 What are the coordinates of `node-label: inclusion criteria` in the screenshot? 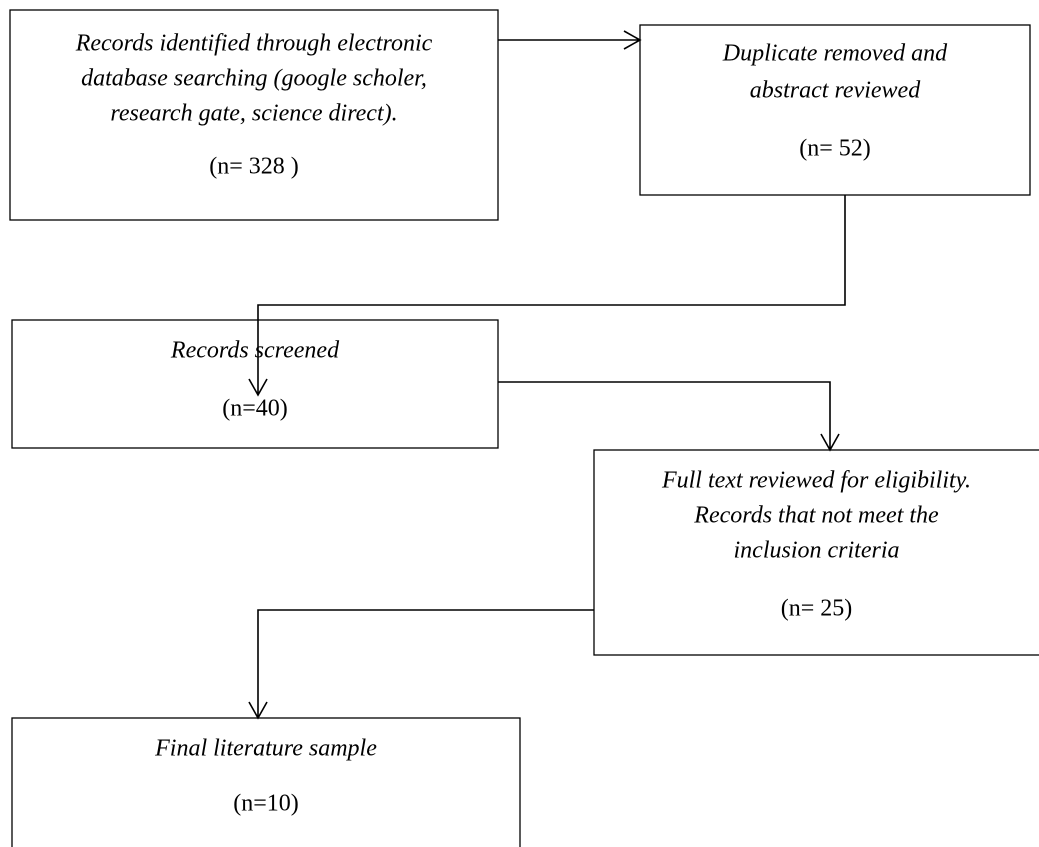 It's located at (817, 551).